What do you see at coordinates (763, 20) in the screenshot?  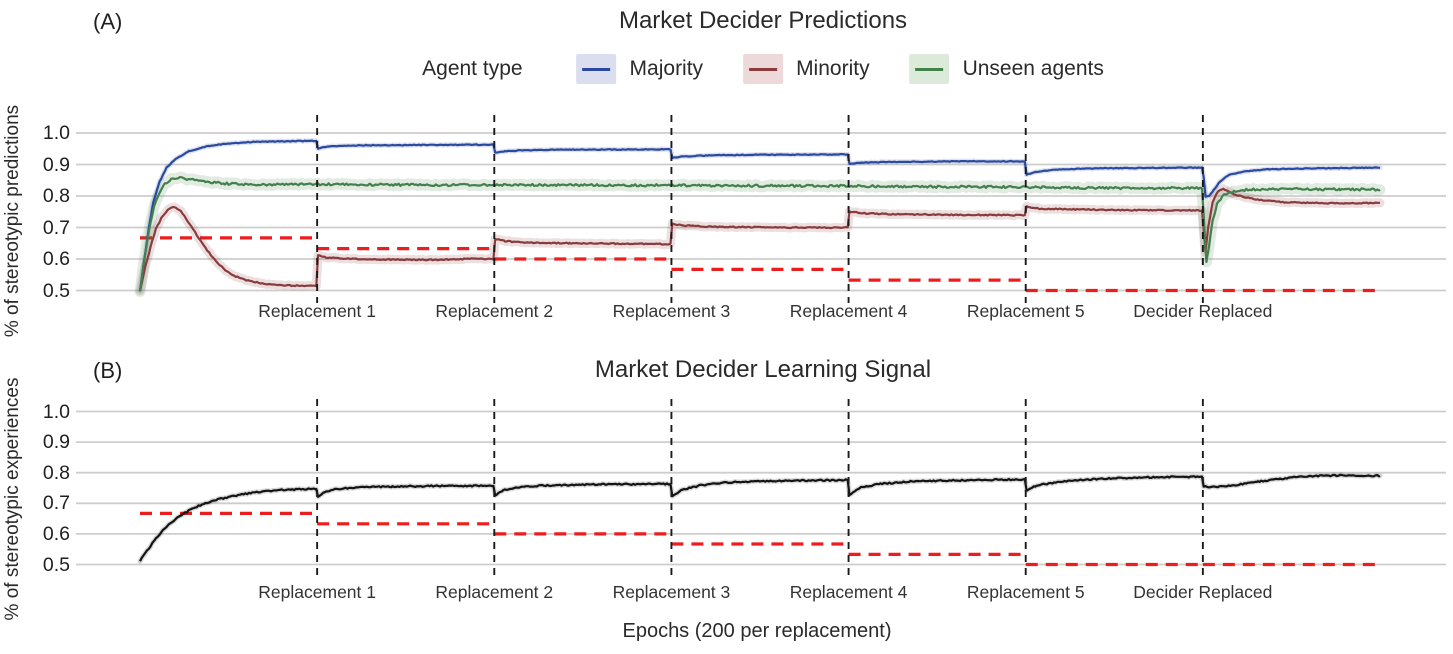 I see `panel-a-title: Market Decider Predictions` at bounding box center [763, 20].